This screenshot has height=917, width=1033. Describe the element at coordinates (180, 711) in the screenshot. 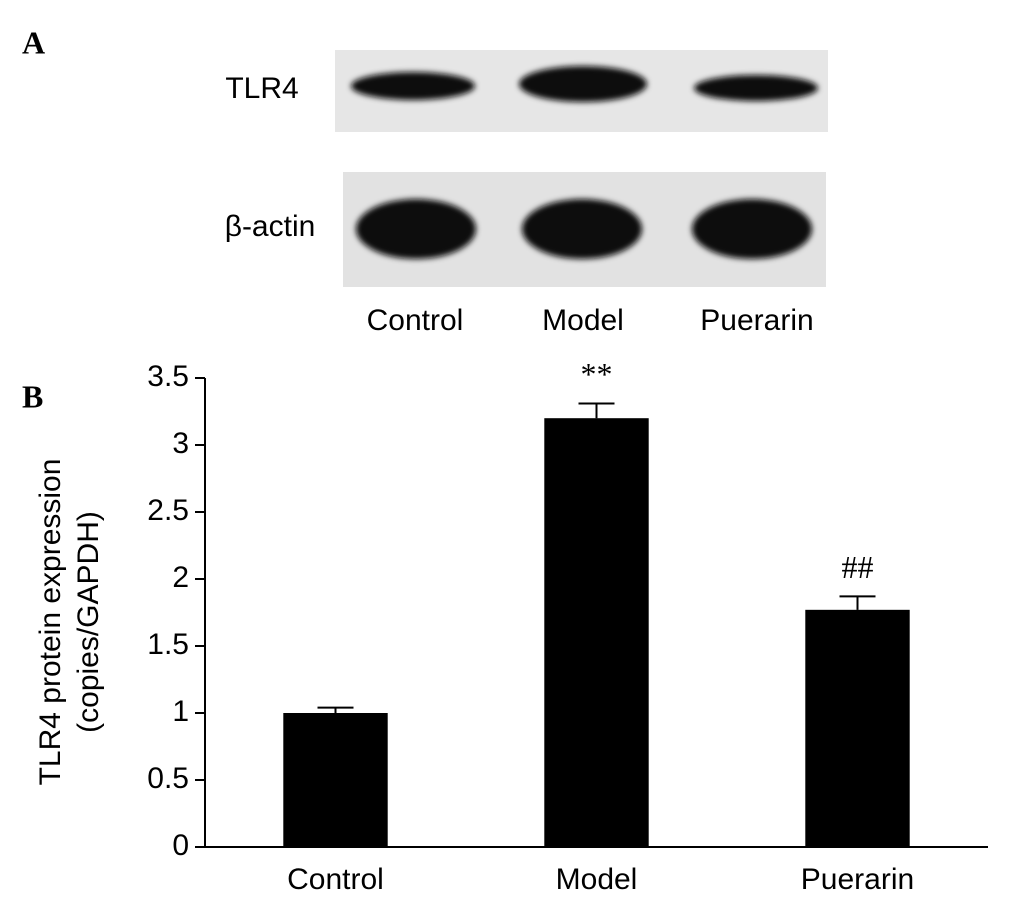

I see `y-tick-label: 1` at that location.